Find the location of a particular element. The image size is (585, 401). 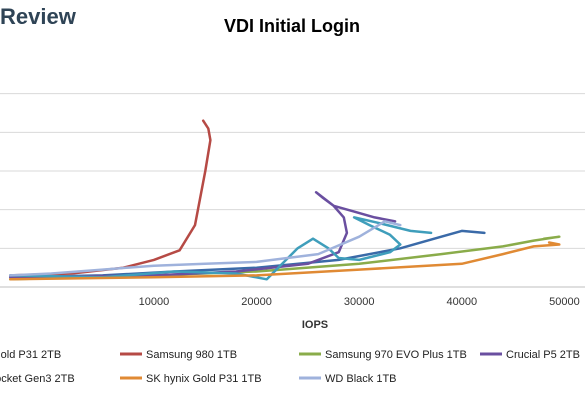

legend-item: Samsung 970 EVO Plus 1TB is located at coordinates (383, 355).